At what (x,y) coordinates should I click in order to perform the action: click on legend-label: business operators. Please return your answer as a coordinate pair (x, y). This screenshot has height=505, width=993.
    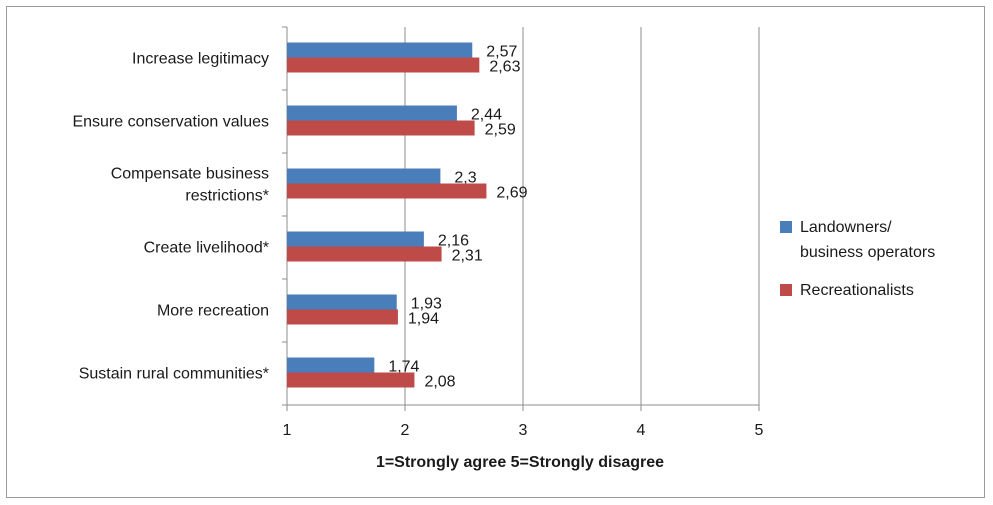
    Looking at the image, I should click on (867, 252).